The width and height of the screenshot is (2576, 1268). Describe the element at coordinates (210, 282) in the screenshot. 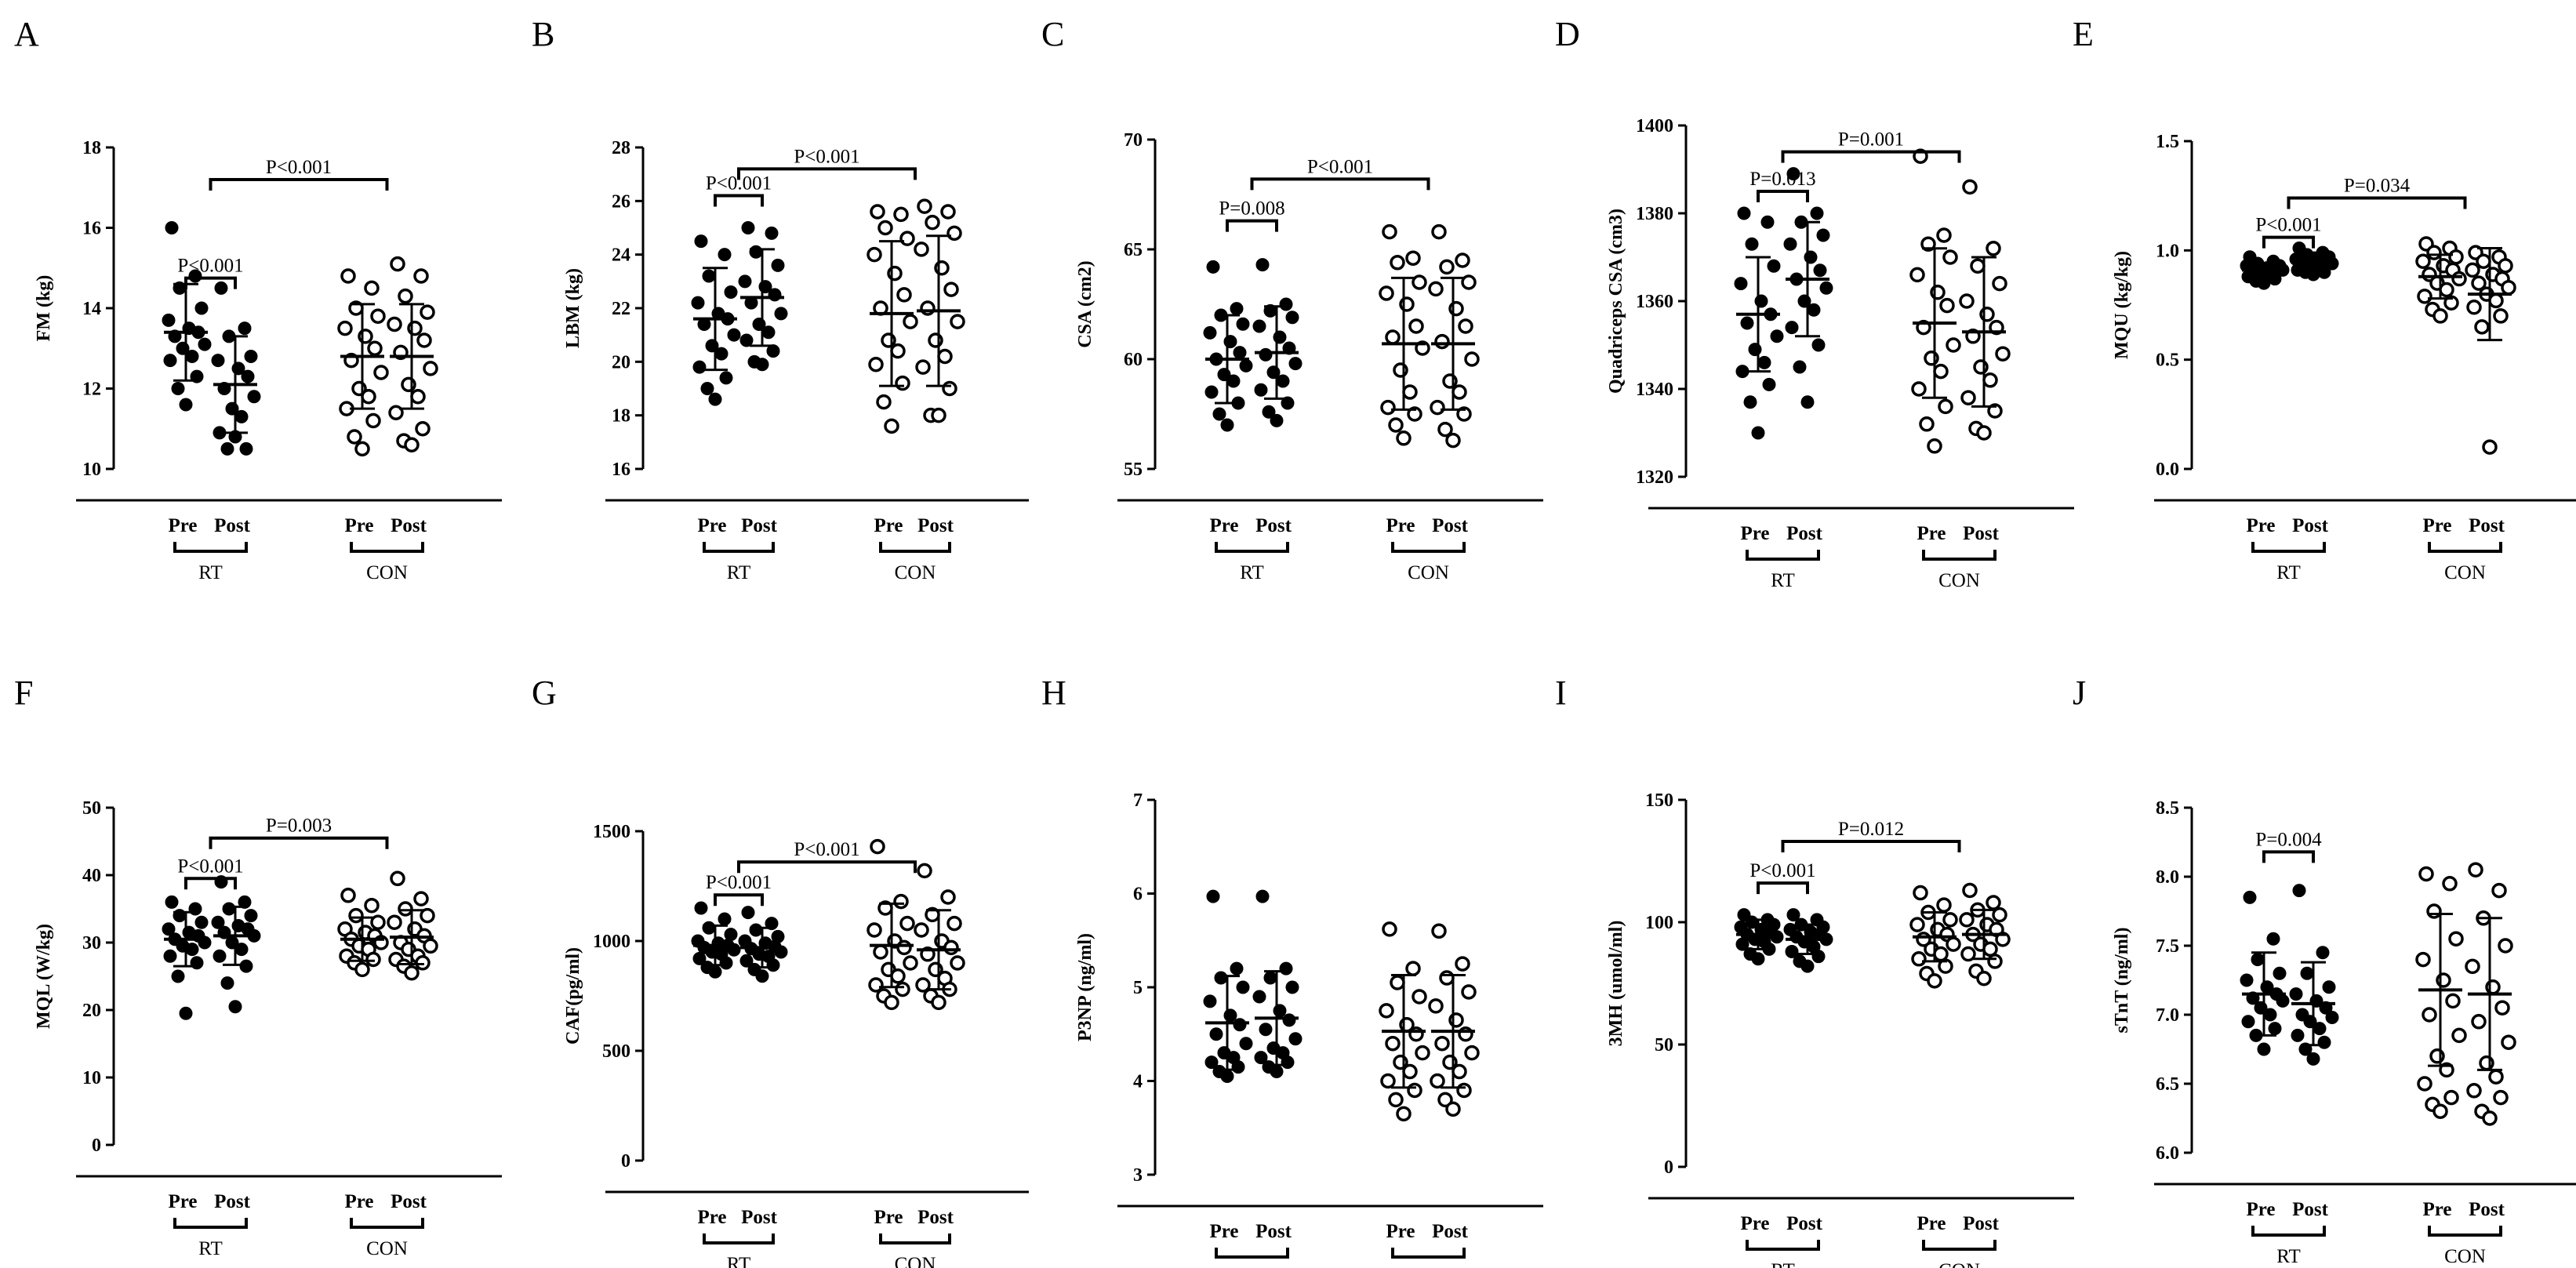

I see `significance-bracket` at that location.